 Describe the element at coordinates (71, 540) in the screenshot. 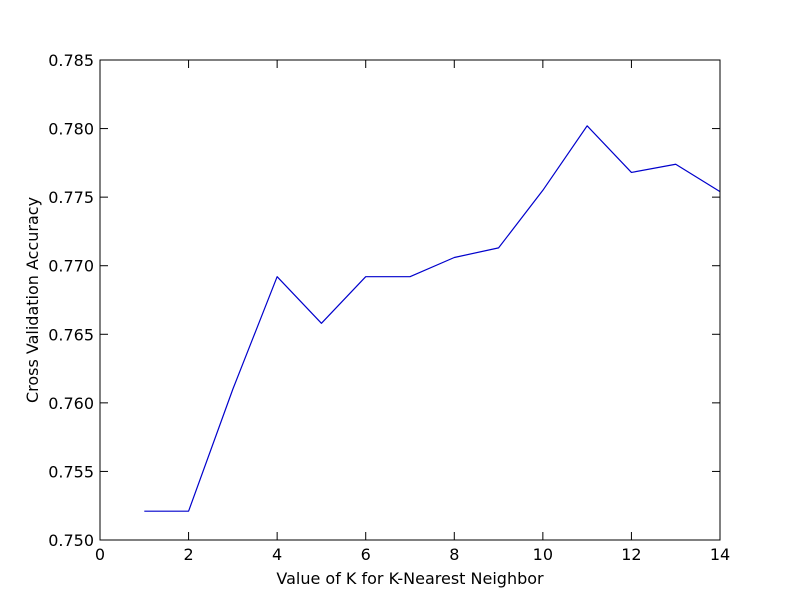

I see `y-tick-label: 0.750` at that location.